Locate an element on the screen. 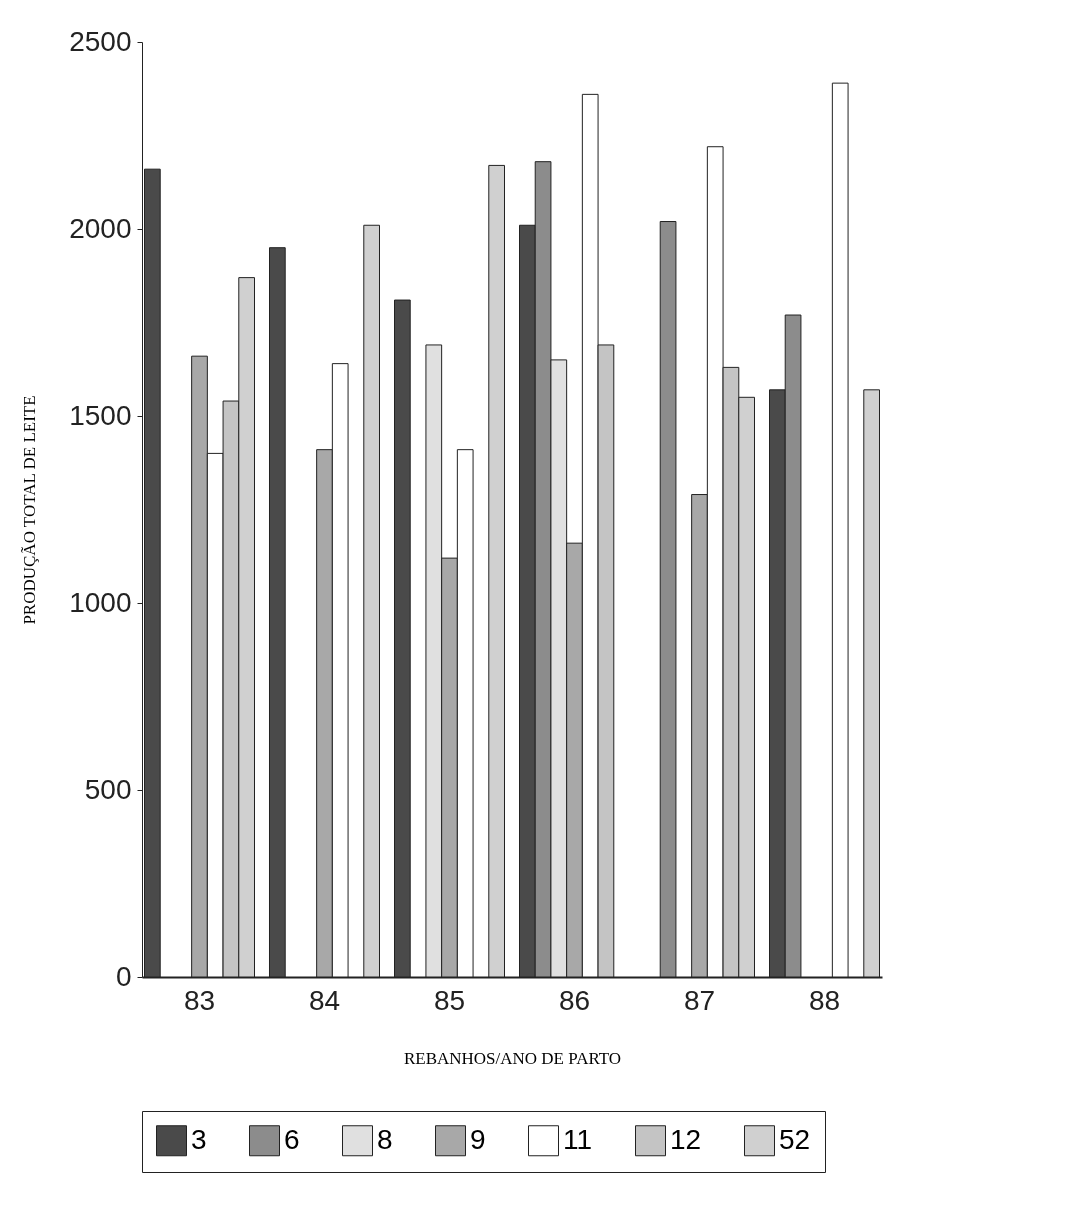 The height and width of the screenshot is (1230, 1066). y-tick-label: 0 is located at coordinates (123, 976).